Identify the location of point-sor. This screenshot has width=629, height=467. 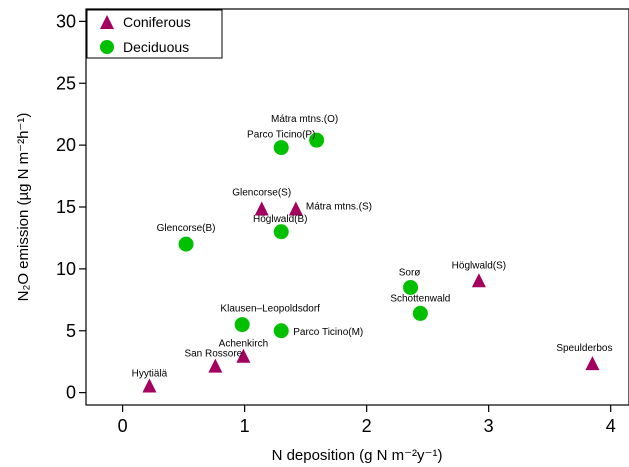
(411, 287).